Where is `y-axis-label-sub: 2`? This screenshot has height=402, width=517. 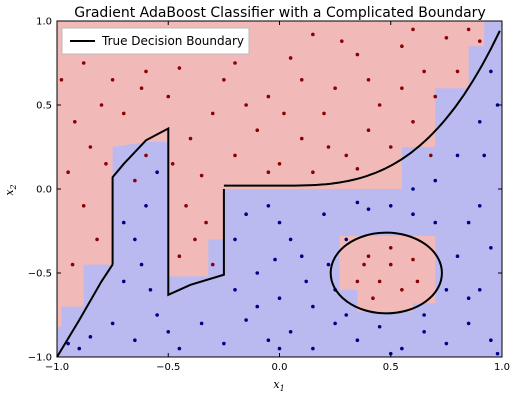
y-axis-label-sub: 2 is located at coordinates (13, 187).